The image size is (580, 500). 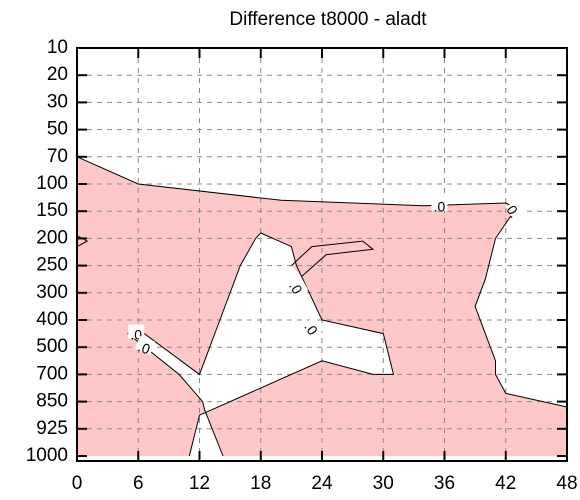 I want to click on y-tick-label-400: 400, so click(x=52, y=319).